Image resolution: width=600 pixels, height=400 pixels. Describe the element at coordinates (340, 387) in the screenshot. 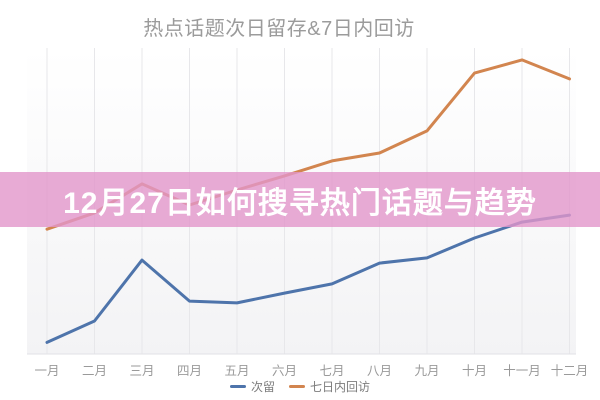

I see `legend-label: 七日内回访` at that location.